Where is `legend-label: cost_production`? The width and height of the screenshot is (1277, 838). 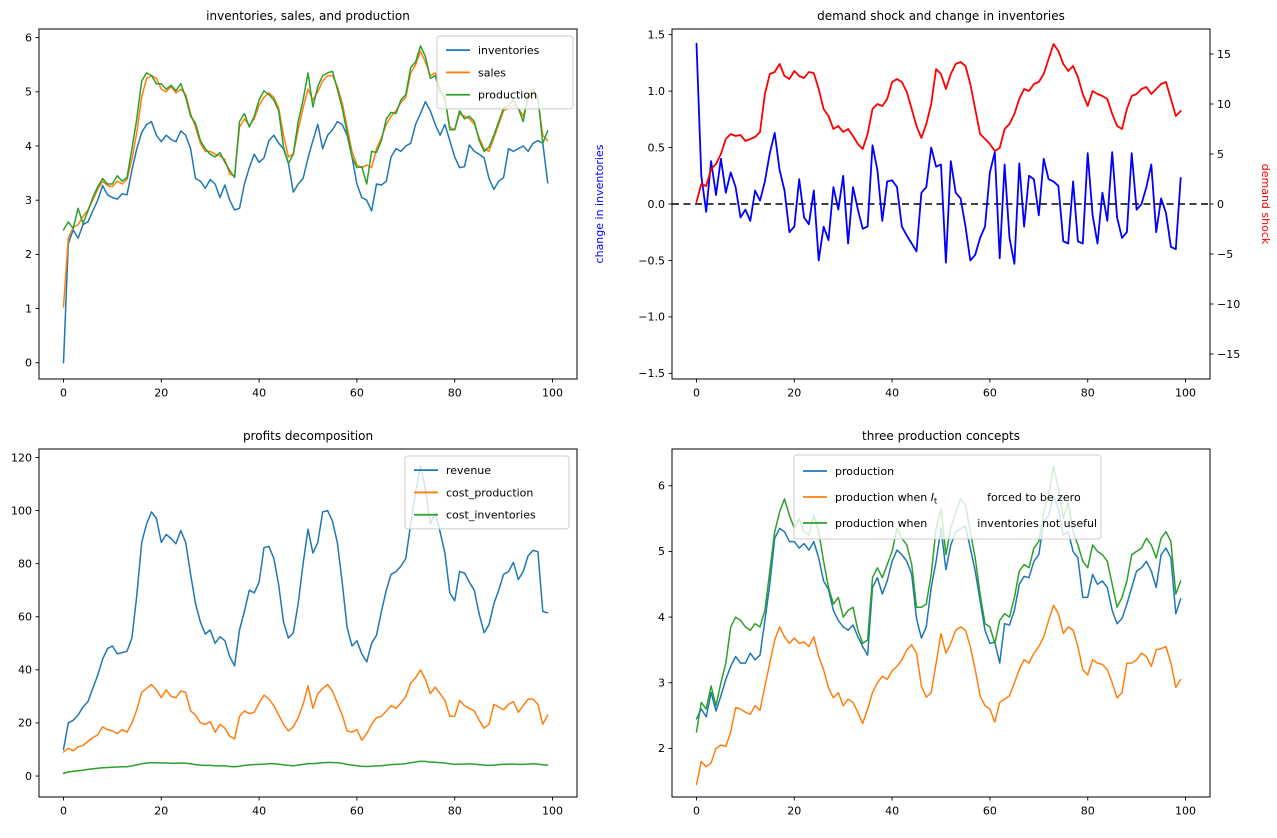 legend-label: cost_production is located at coordinates (489, 492).